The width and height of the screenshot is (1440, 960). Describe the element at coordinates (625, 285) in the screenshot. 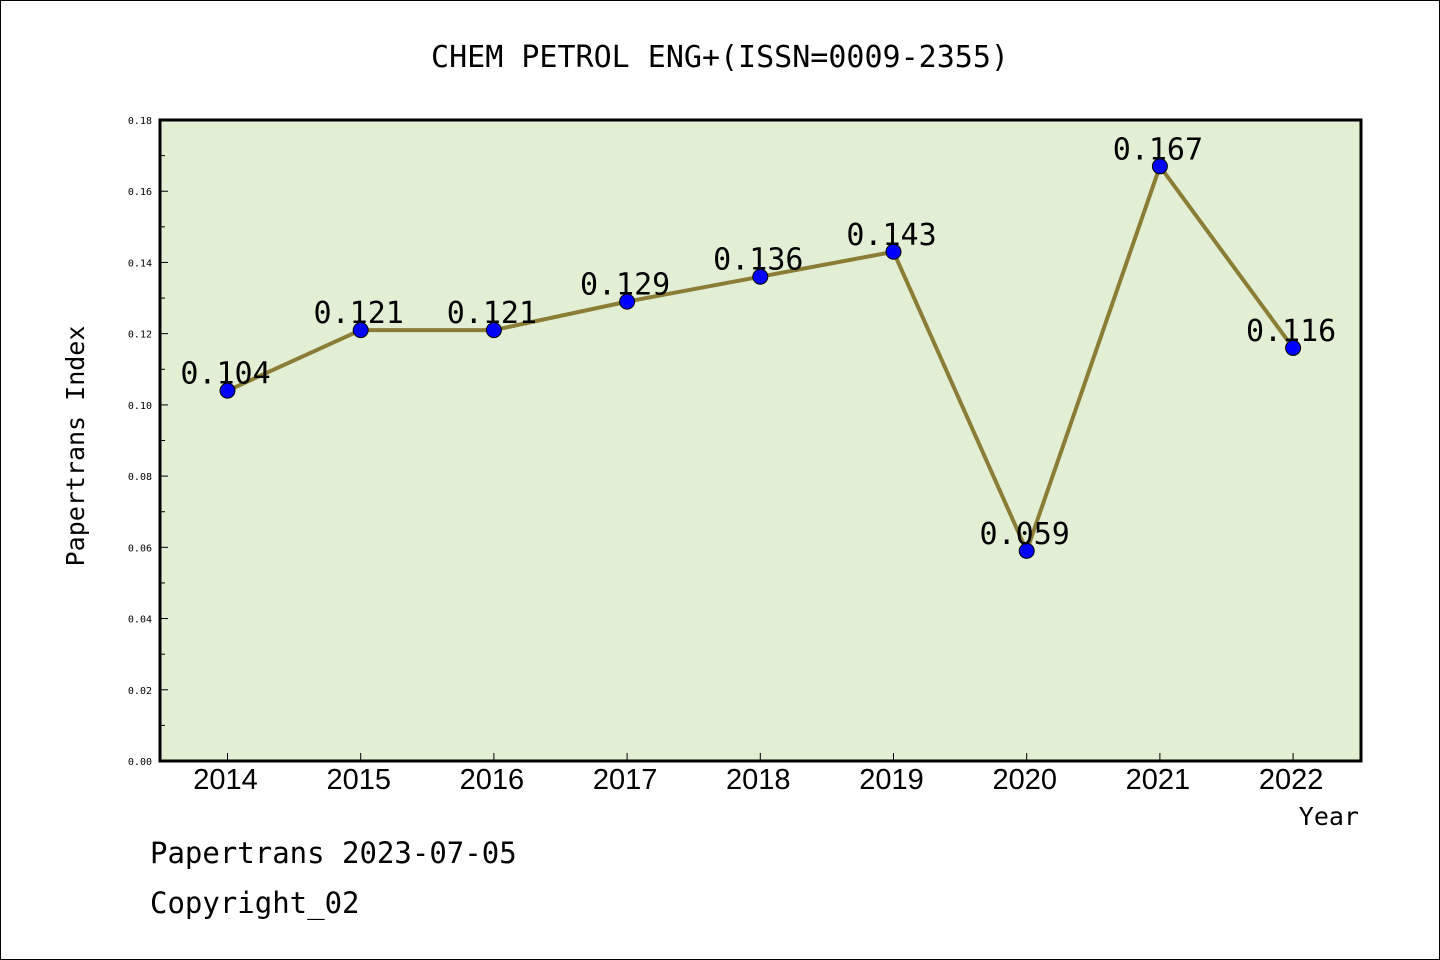

I see `data-label: 0.129` at that location.